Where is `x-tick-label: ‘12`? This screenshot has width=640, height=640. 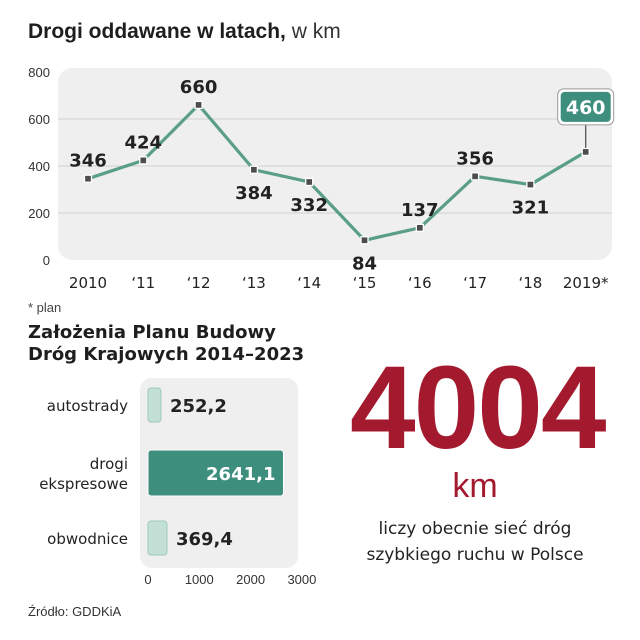
x-tick-label: ‘12 is located at coordinates (199, 283).